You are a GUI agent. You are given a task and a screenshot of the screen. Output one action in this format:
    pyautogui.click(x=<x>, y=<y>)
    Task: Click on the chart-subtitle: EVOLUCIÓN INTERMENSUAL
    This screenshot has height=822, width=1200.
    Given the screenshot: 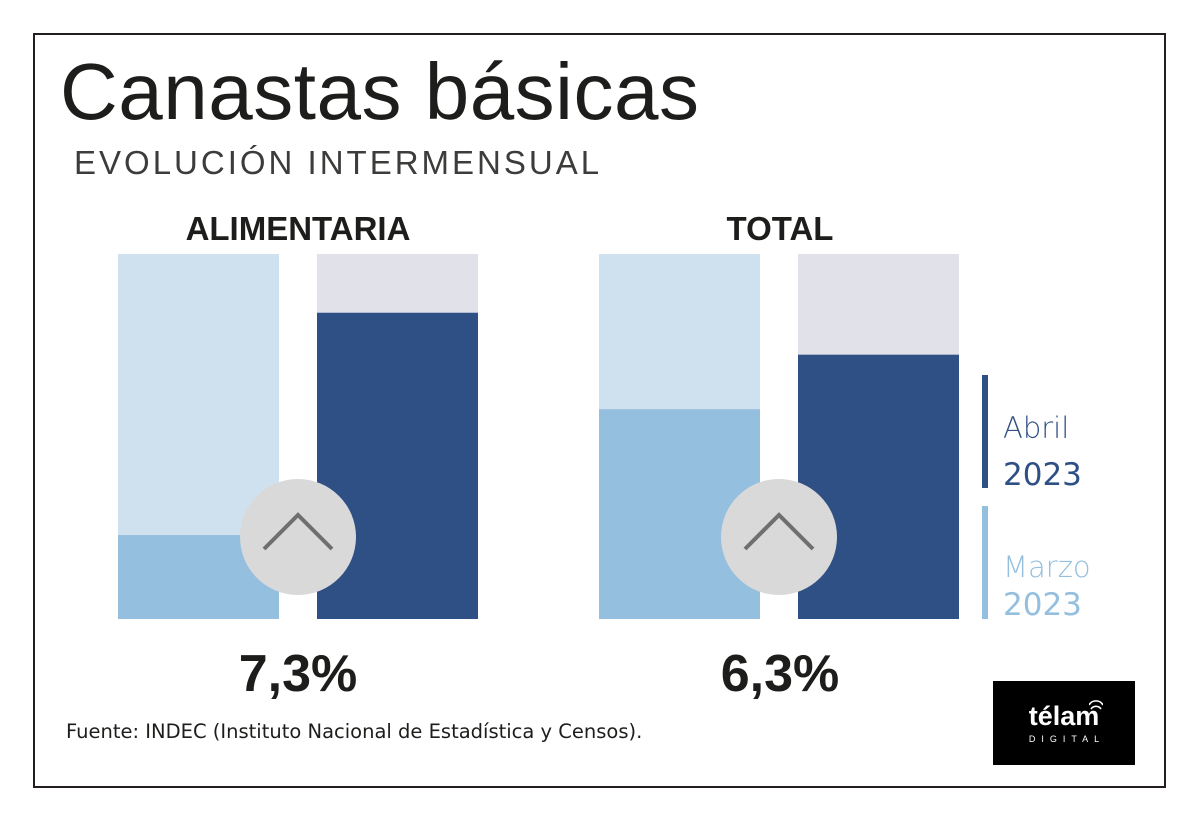 What is the action you would take?
    pyautogui.click(x=338, y=162)
    